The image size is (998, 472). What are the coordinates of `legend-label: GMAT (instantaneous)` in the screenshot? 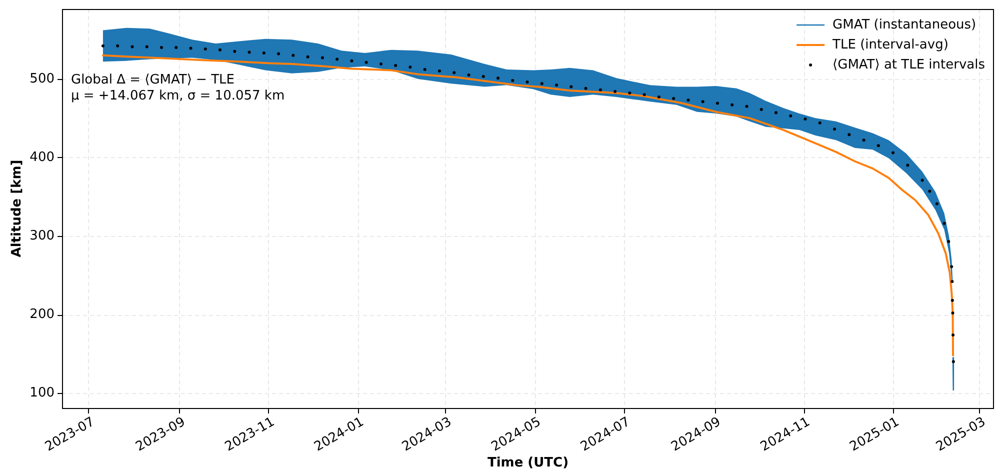 It's located at (904, 24).